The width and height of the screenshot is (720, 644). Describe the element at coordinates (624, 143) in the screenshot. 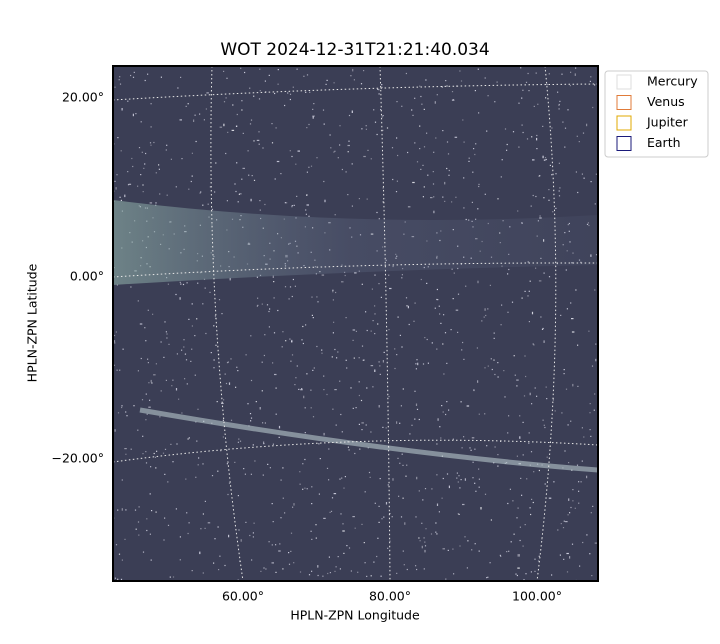

I see `legend-marker` at that location.